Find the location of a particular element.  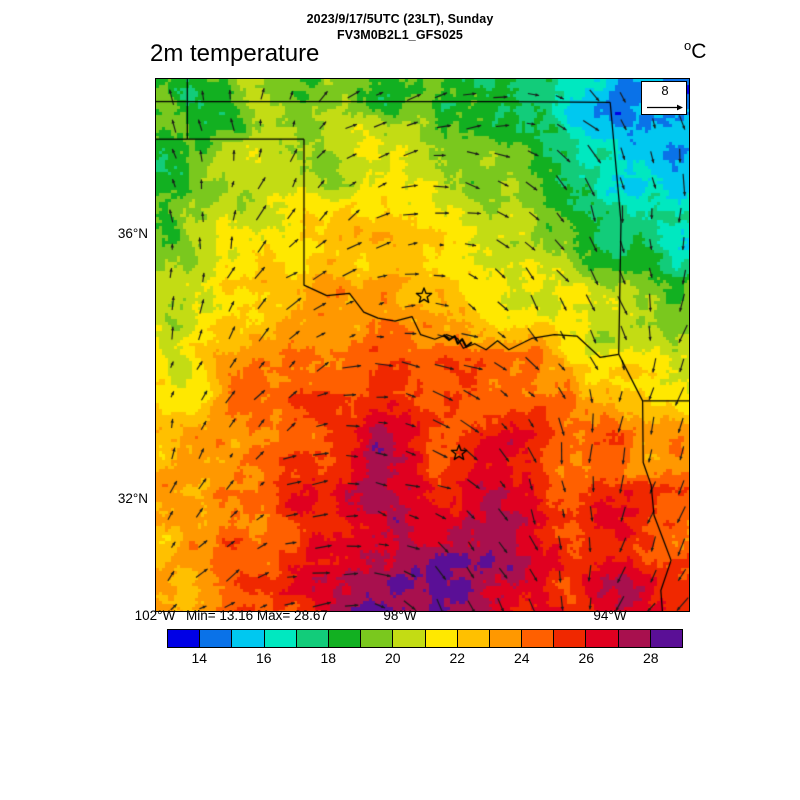

units-label: oC is located at coordinates (695, 51).